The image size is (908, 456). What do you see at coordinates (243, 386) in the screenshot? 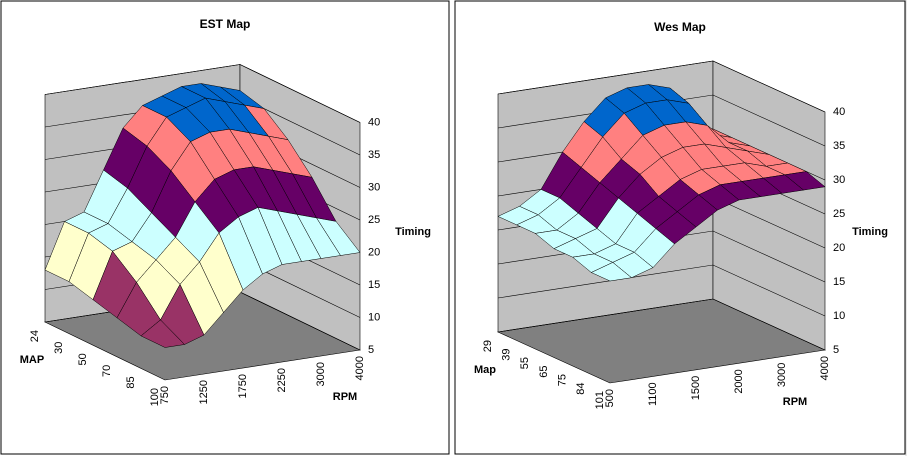
I see `rpm-tick-label: 1750` at bounding box center [243, 386].